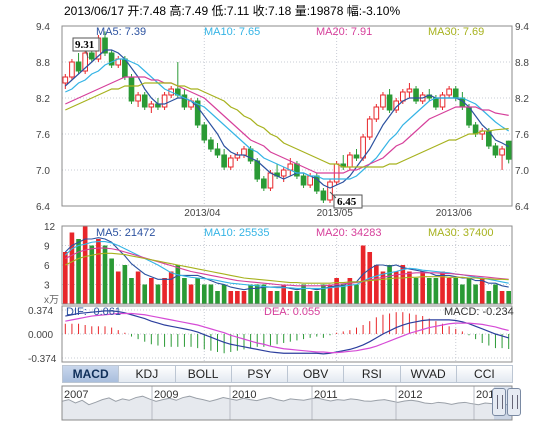  Describe the element at coordinates (91, 374) in the screenshot. I see `tab-macd: MACD` at that location.